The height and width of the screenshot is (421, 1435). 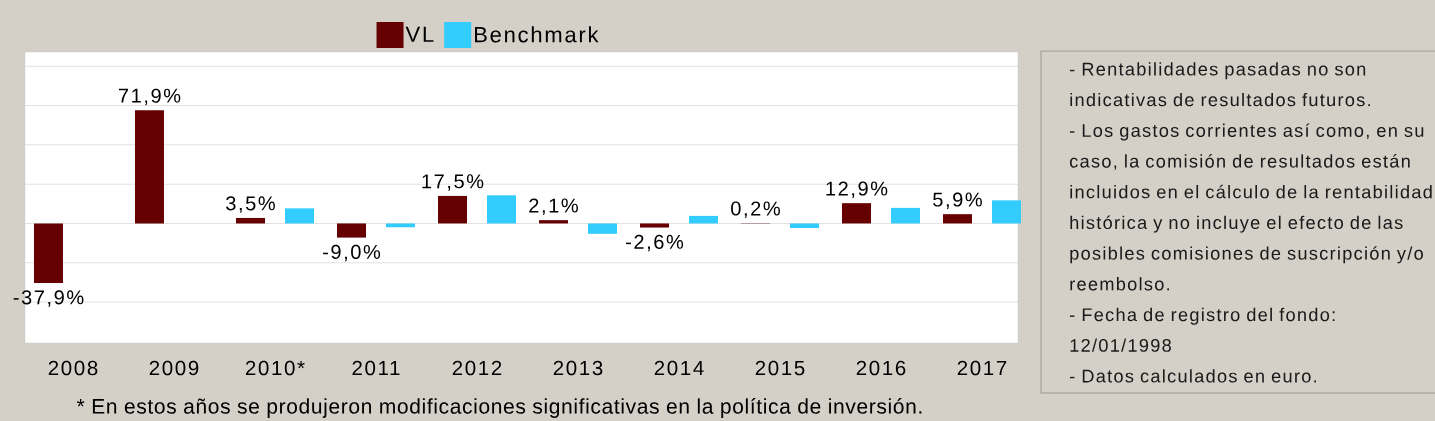 I want to click on text: - Datos calculados en euro., so click(x=1193, y=376).